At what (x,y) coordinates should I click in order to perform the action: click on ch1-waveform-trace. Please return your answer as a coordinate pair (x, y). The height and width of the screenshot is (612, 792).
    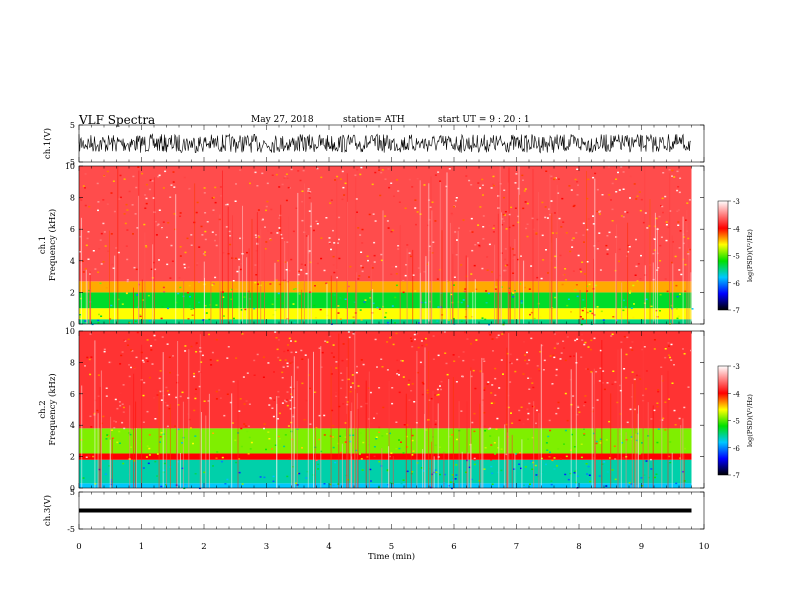
    Looking at the image, I should click on (384, 143).